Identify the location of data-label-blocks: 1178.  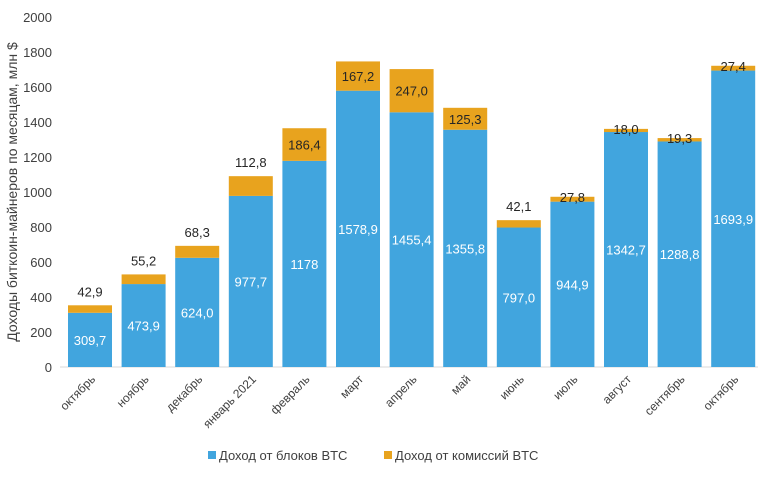
(304, 264).